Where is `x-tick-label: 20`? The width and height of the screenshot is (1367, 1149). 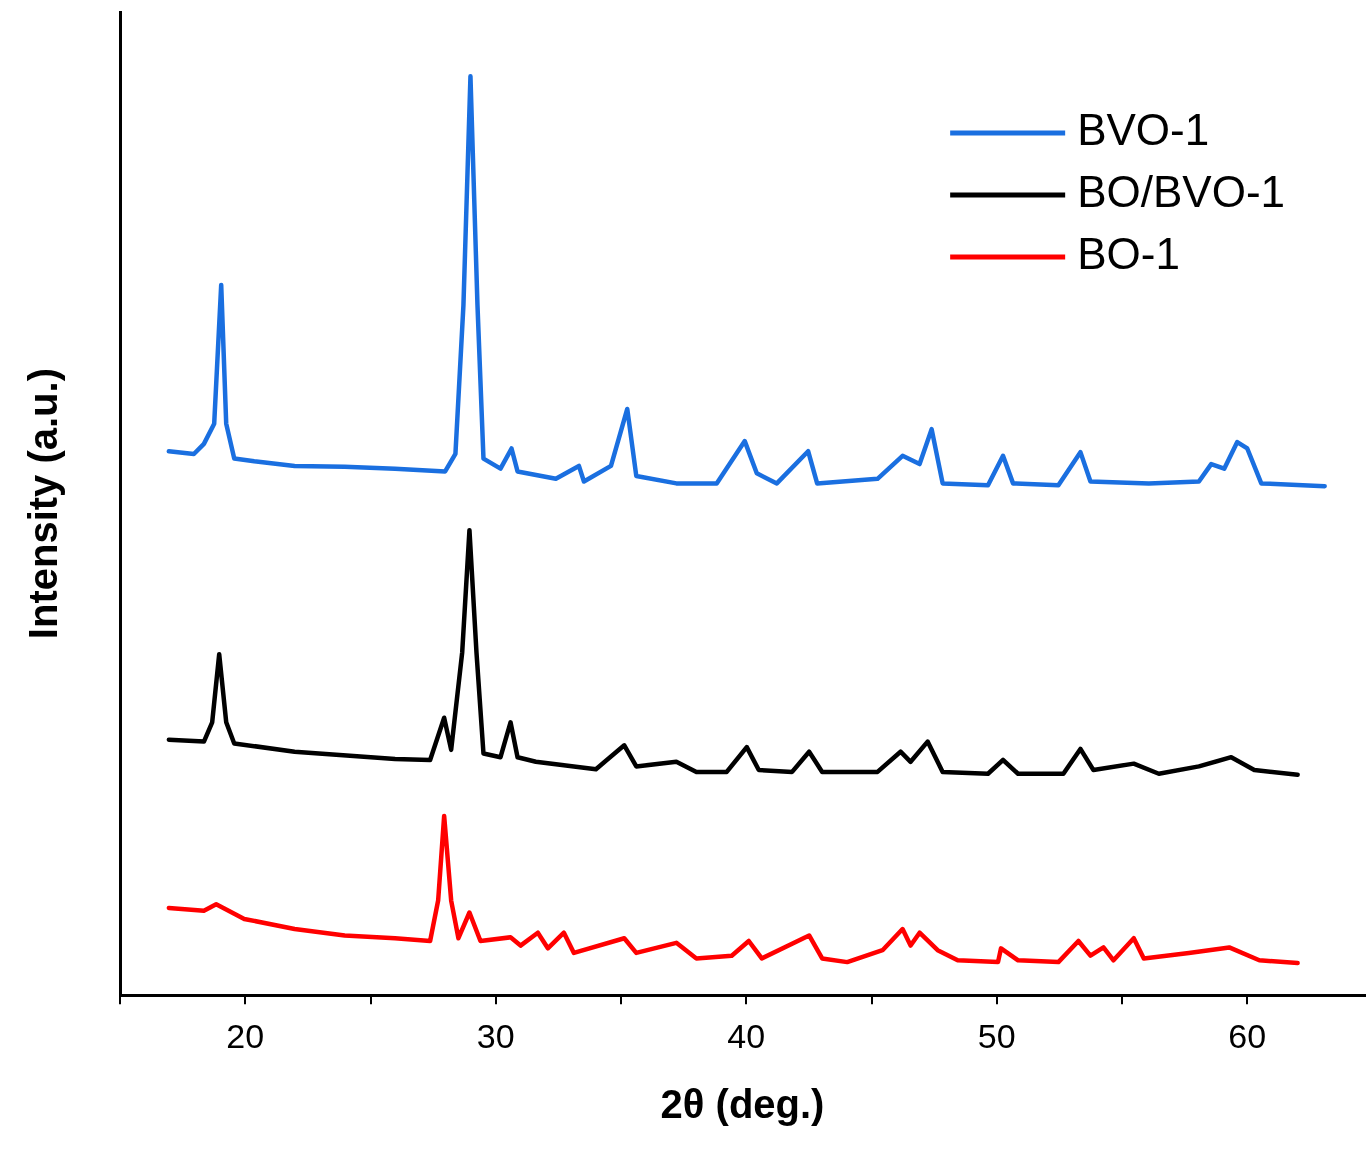 x-tick-label: 20 is located at coordinates (245, 1035).